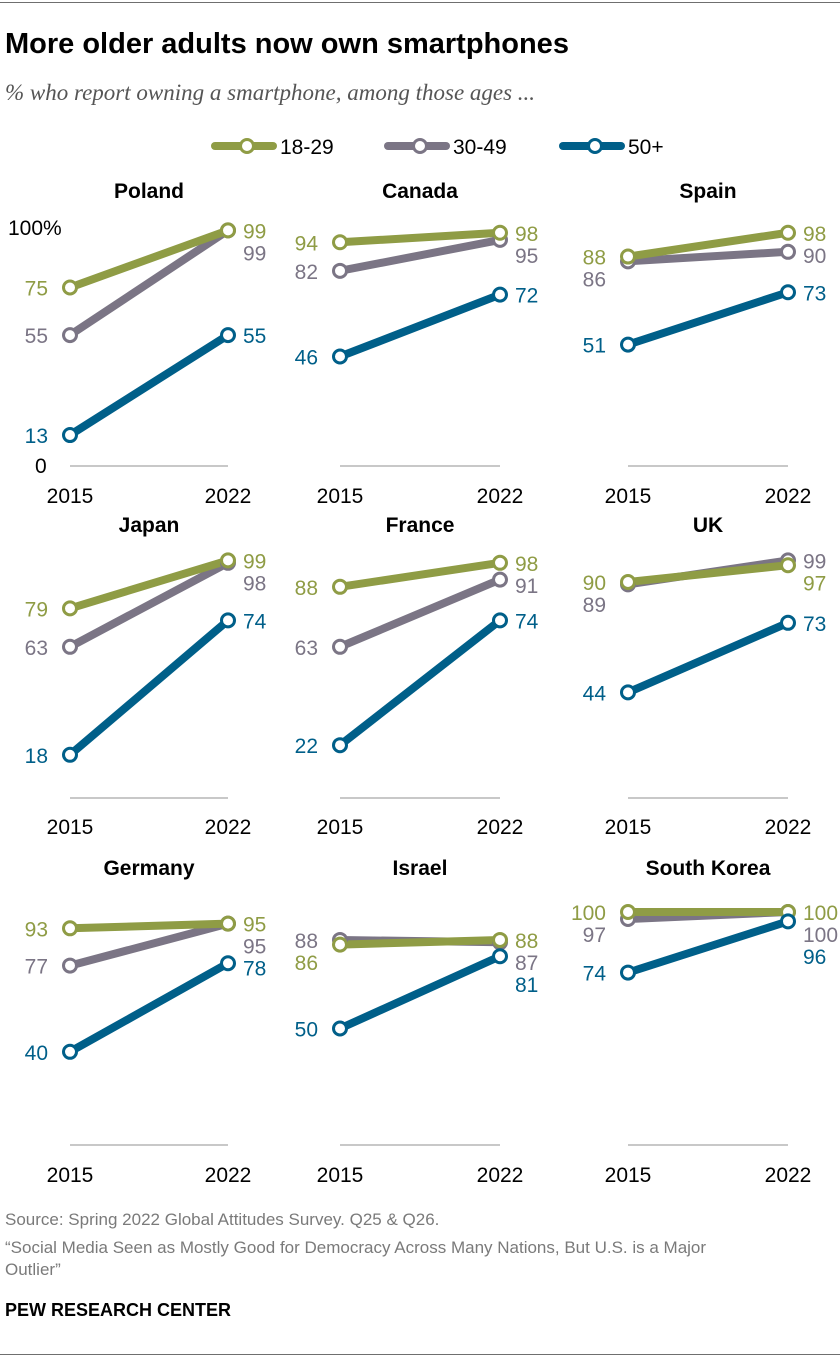  I want to click on point-uk-50-2022, so click(788, 622).